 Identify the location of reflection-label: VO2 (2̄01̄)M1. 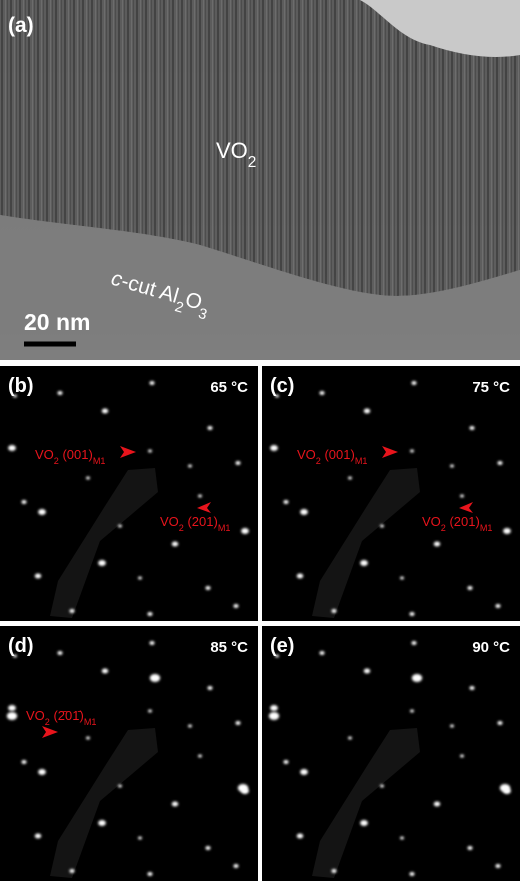
(61, 717).